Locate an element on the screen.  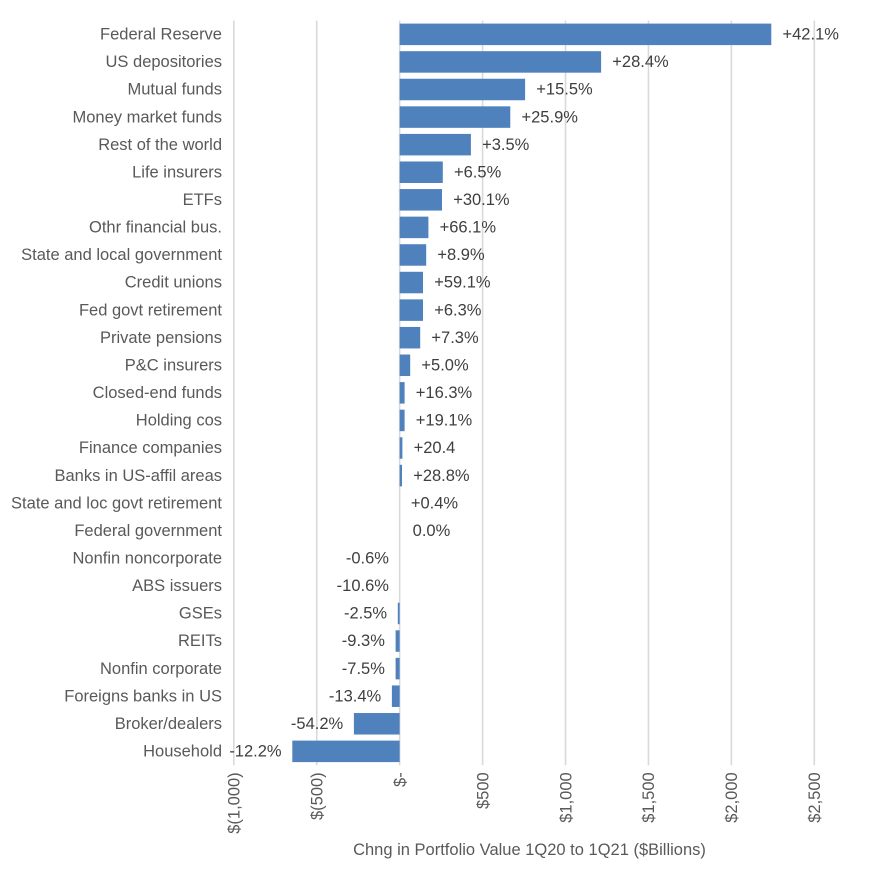
svg-text: -13.4% is located at coordinates (355, 696).